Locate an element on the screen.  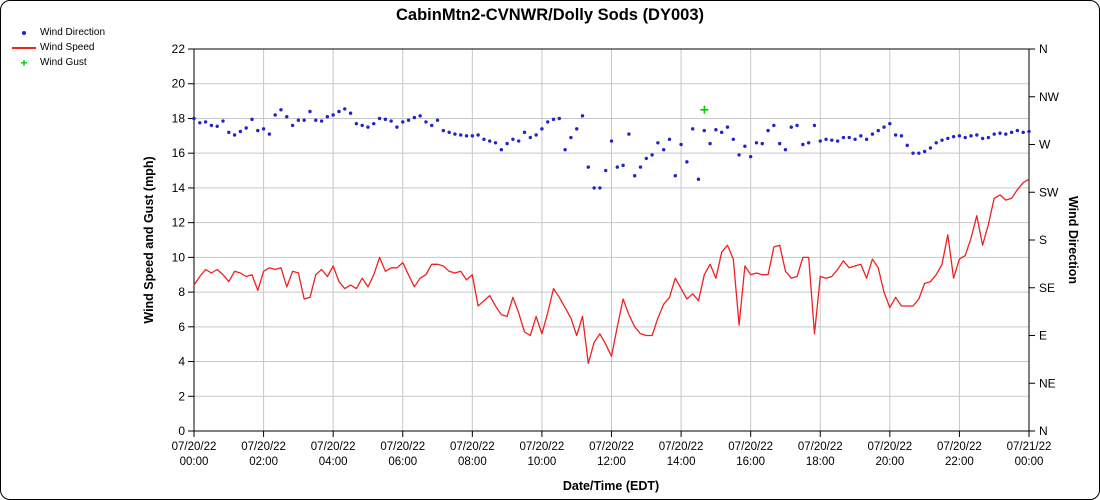
svg-text: 16:00 is located at coordinates (750, 462).